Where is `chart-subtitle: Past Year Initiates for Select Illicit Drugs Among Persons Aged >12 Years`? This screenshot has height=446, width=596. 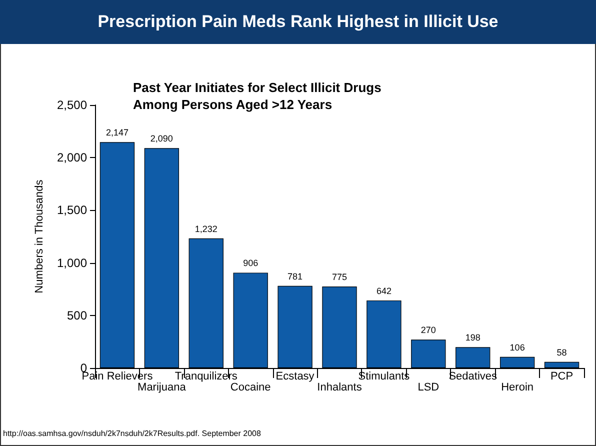 chart-subtitle: Past Year Initiates for Select Illicit Drugs Among Persons Aged >12 Years is located at coordinates (257, 96).